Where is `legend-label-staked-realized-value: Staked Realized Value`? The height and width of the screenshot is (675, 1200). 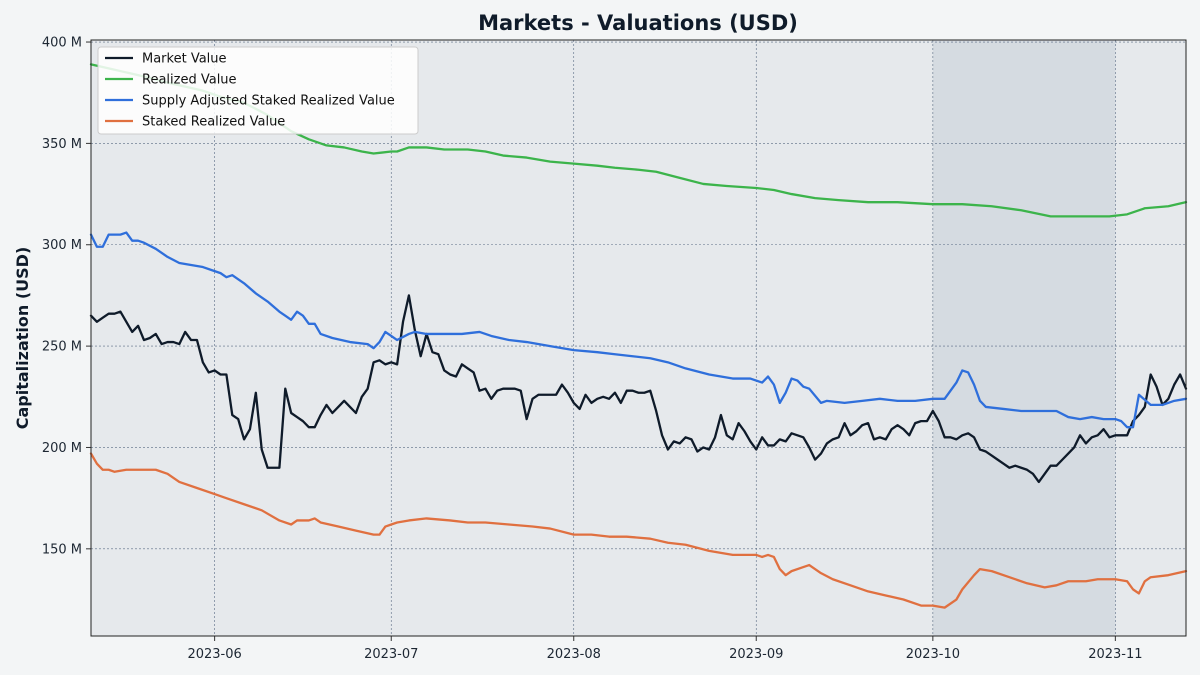
legend-label-staked-realized-value: Staked Realized Value is located at coordinates (213, 122).